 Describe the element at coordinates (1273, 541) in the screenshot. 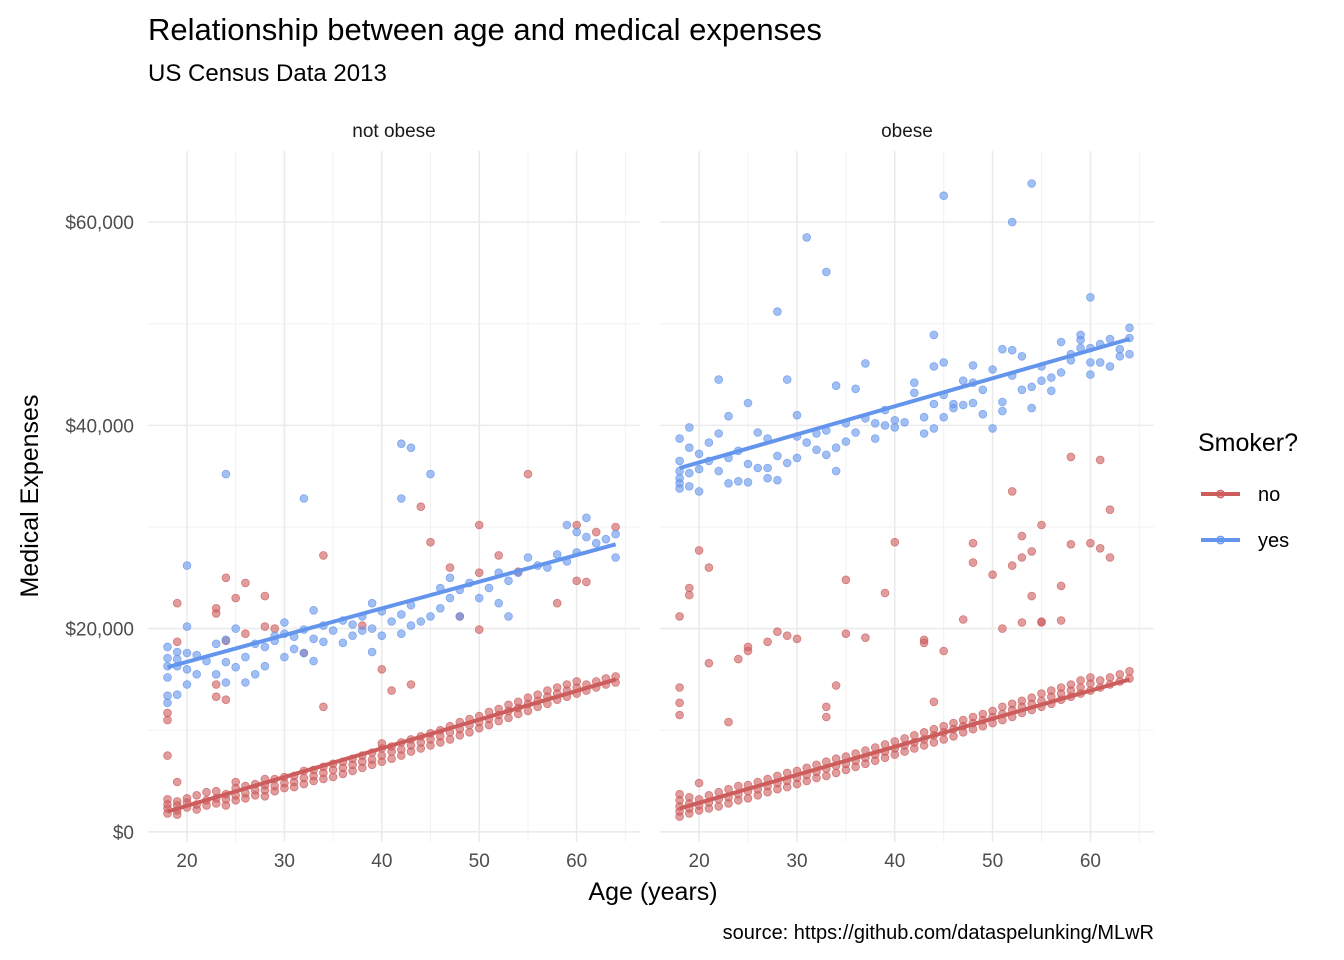

I see `legend-label: yes` at that location.